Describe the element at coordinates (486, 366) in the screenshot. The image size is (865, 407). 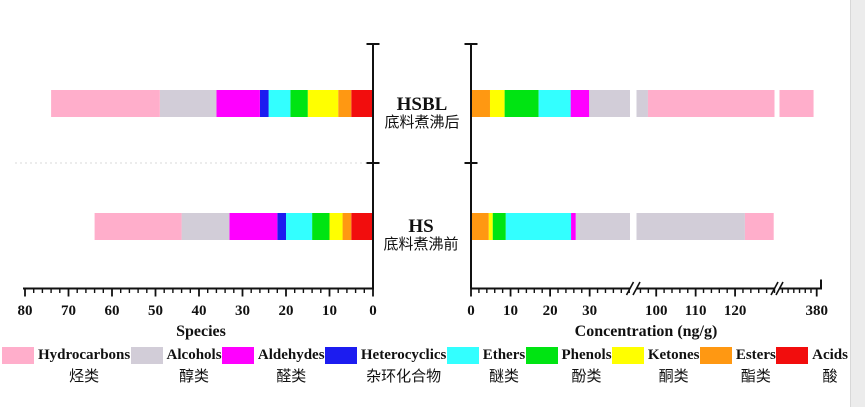
I see `legend-item-ethers: Ethers 醚类` at that location.